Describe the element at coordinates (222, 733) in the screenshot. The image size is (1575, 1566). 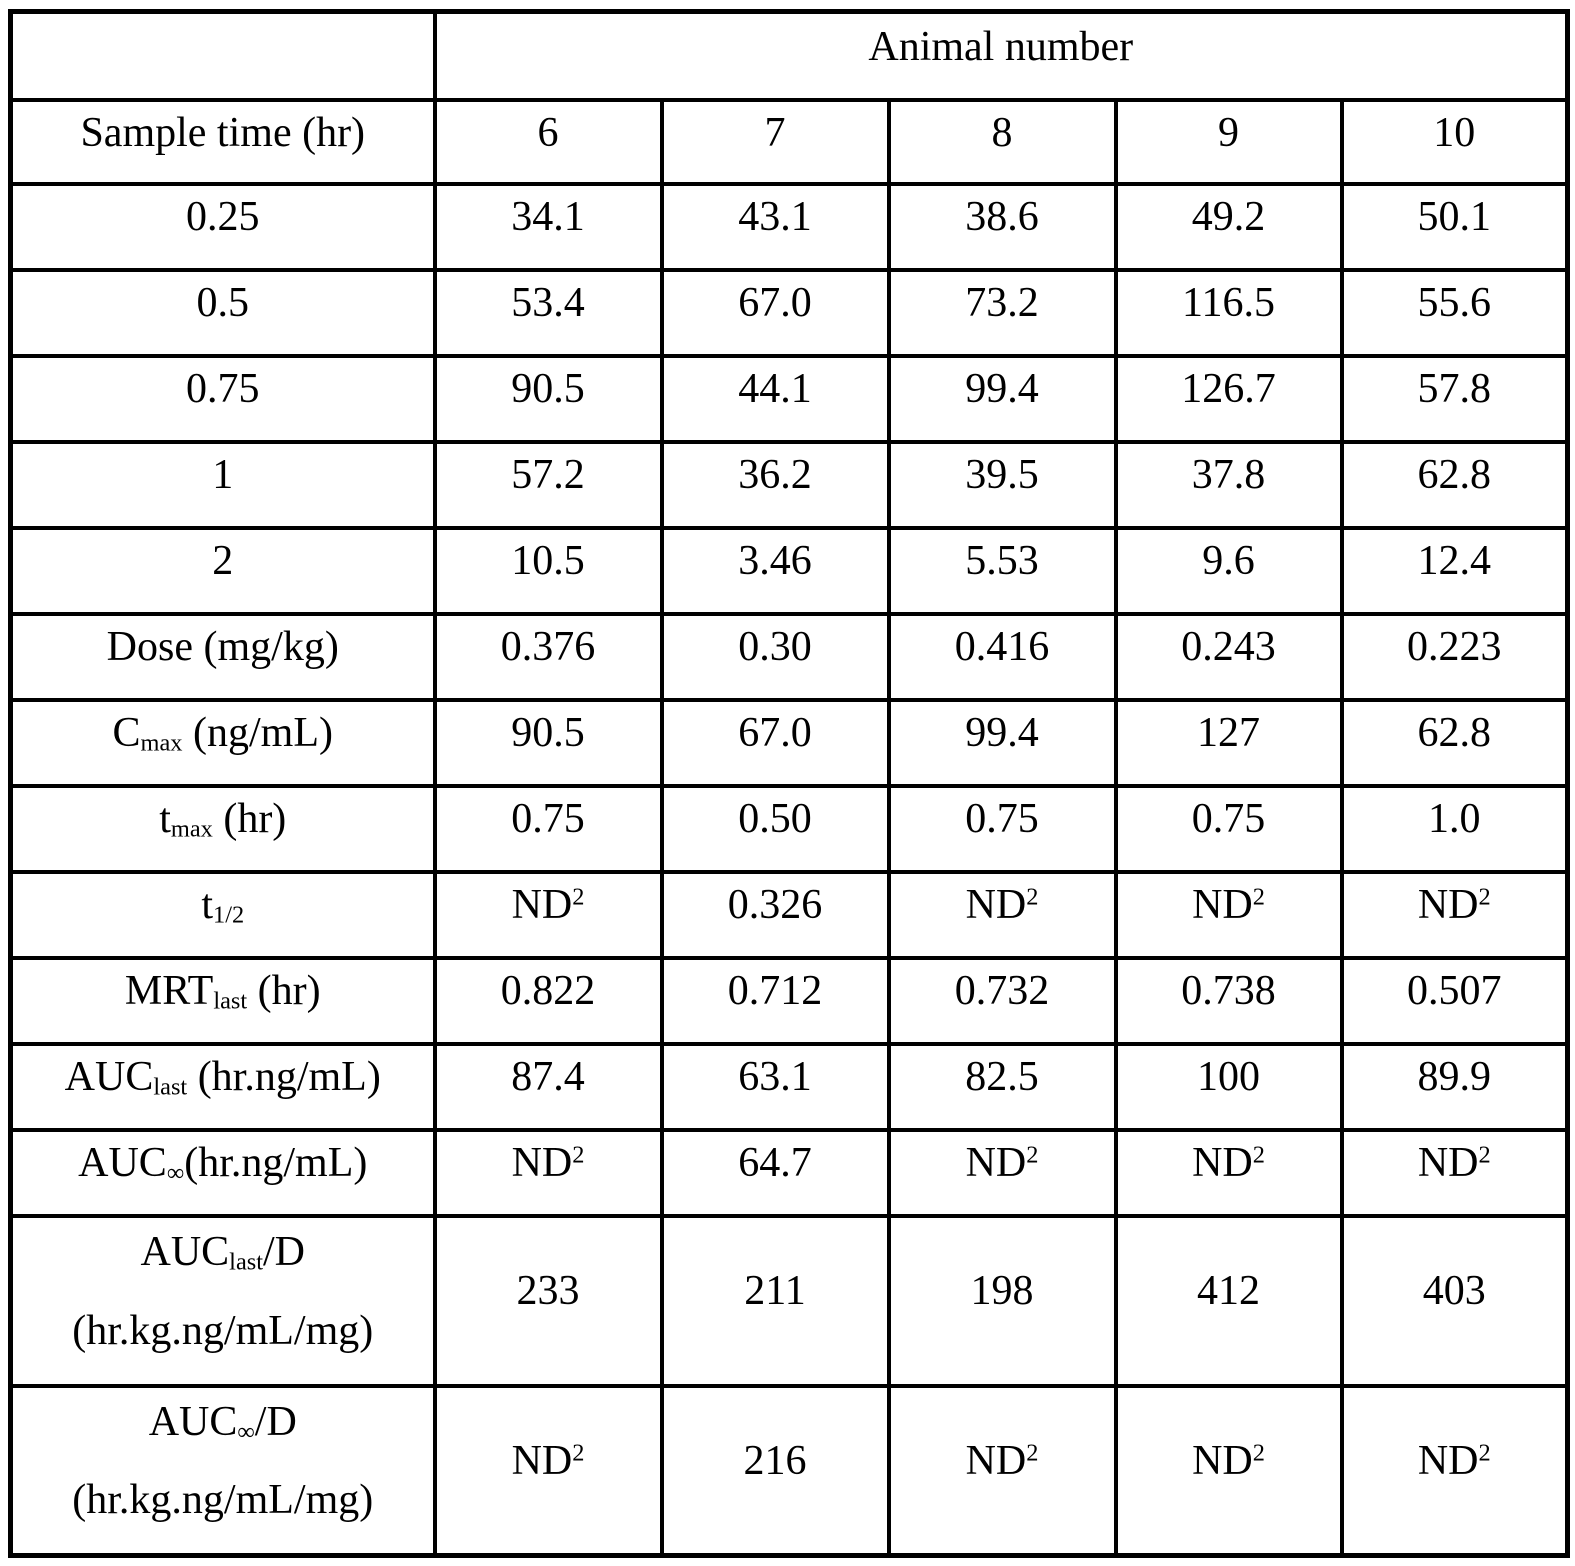
I see `cell-text-line: Cmax (ng/mL)` at that location.